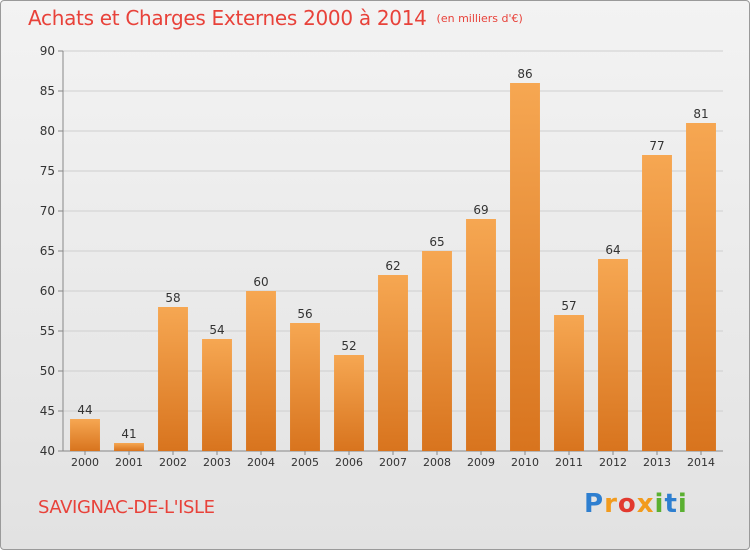 This screenshot has width=750, height=550. What do you see at coordinates (129, 462) in the screenshot?
I see `x-tick-label: 2001` at bounding box center [129, 462].